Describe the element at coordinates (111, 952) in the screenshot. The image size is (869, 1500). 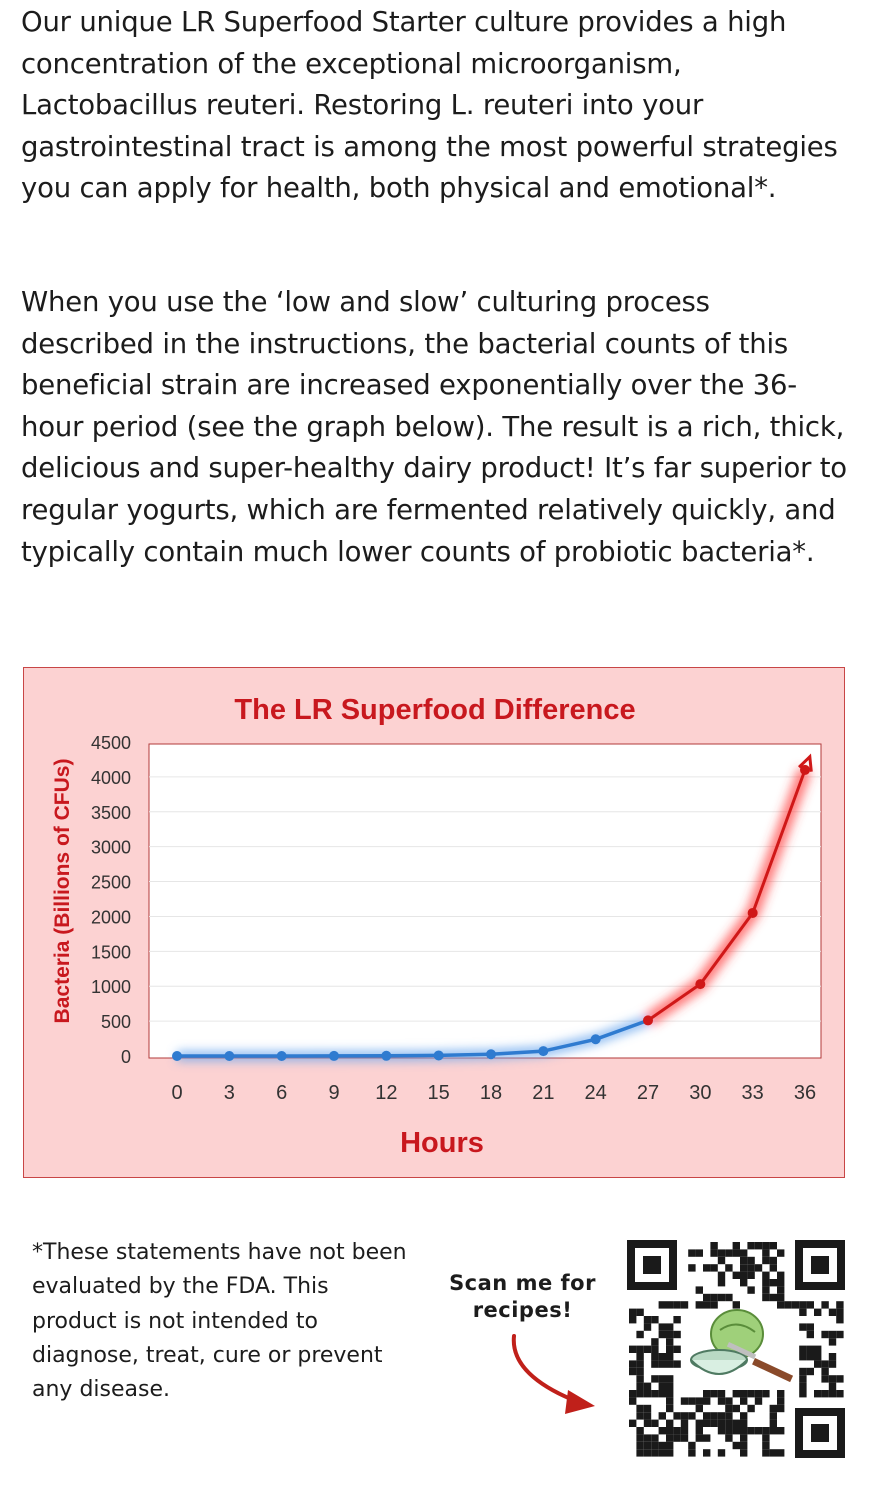
I see `y-tick-label: 1500` at that location.